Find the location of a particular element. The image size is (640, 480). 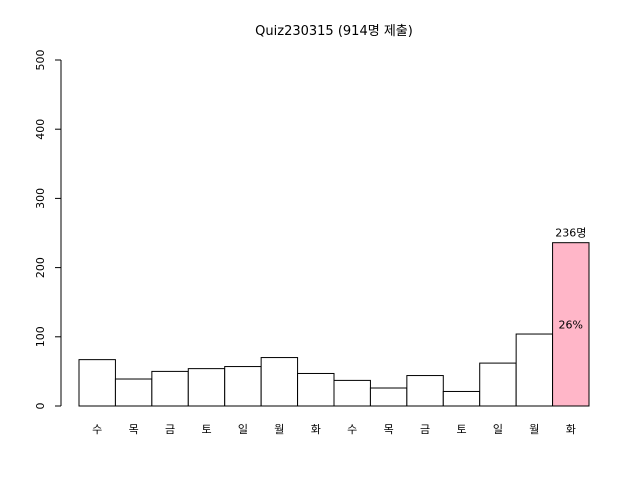

y-axis: 0 100 200 300 400 500 is located at coordinates (48, 230).